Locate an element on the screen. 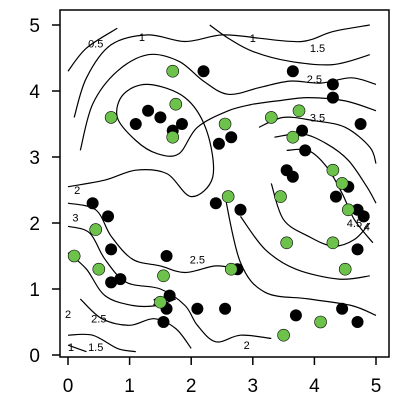 The image size is (402, 415). x-tick-label: 5 is located at coordinates (376, 386).